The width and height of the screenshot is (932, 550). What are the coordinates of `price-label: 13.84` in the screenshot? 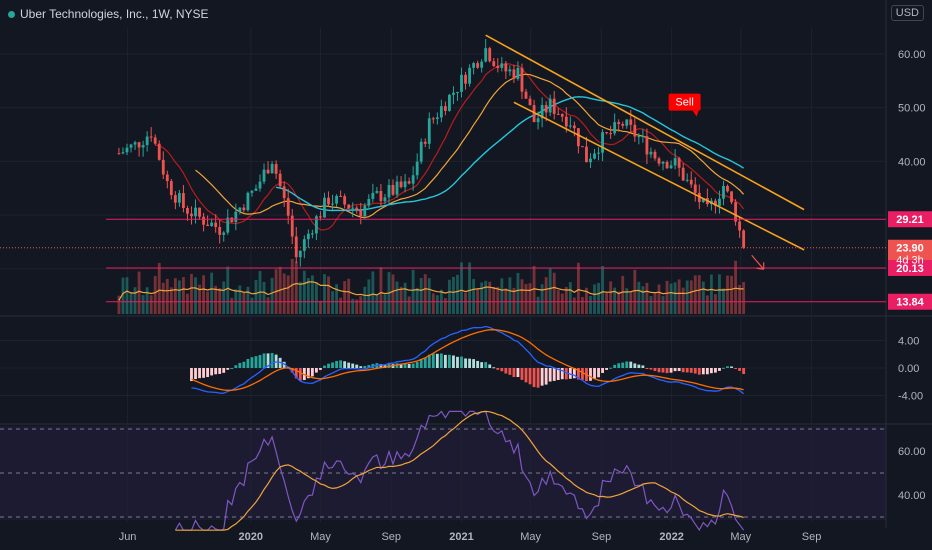 It's located at (910, 303).